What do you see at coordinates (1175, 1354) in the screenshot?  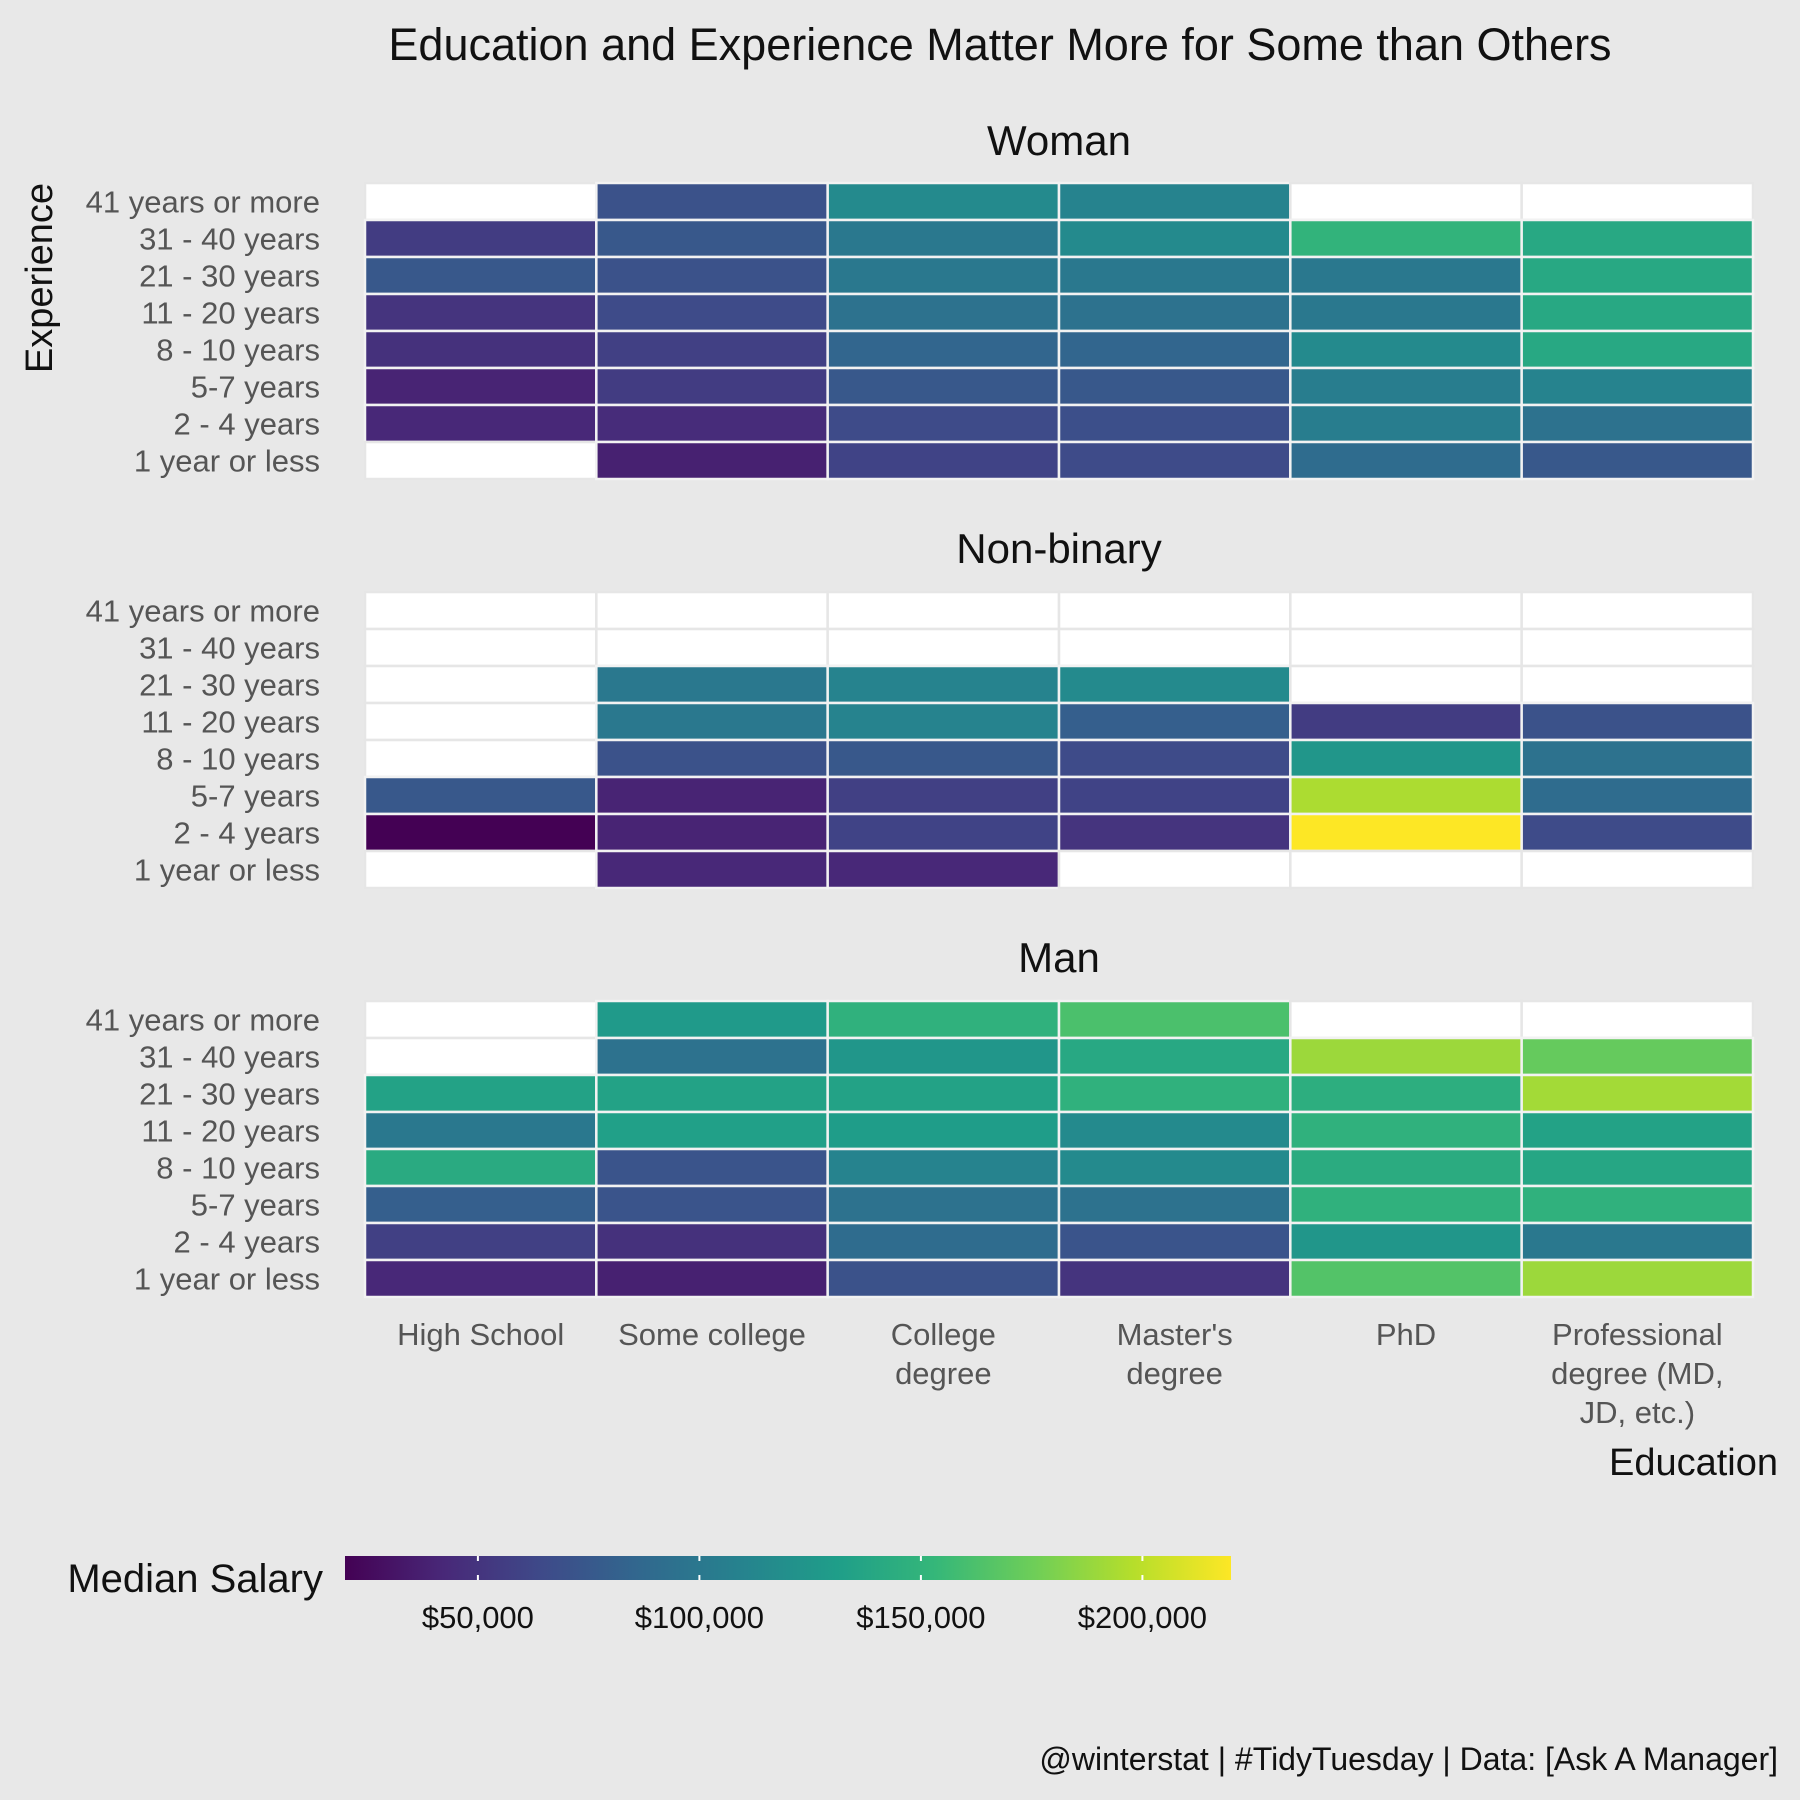 I see `x-tick-label: Master's degree` at bounding box center [1175, 1354].